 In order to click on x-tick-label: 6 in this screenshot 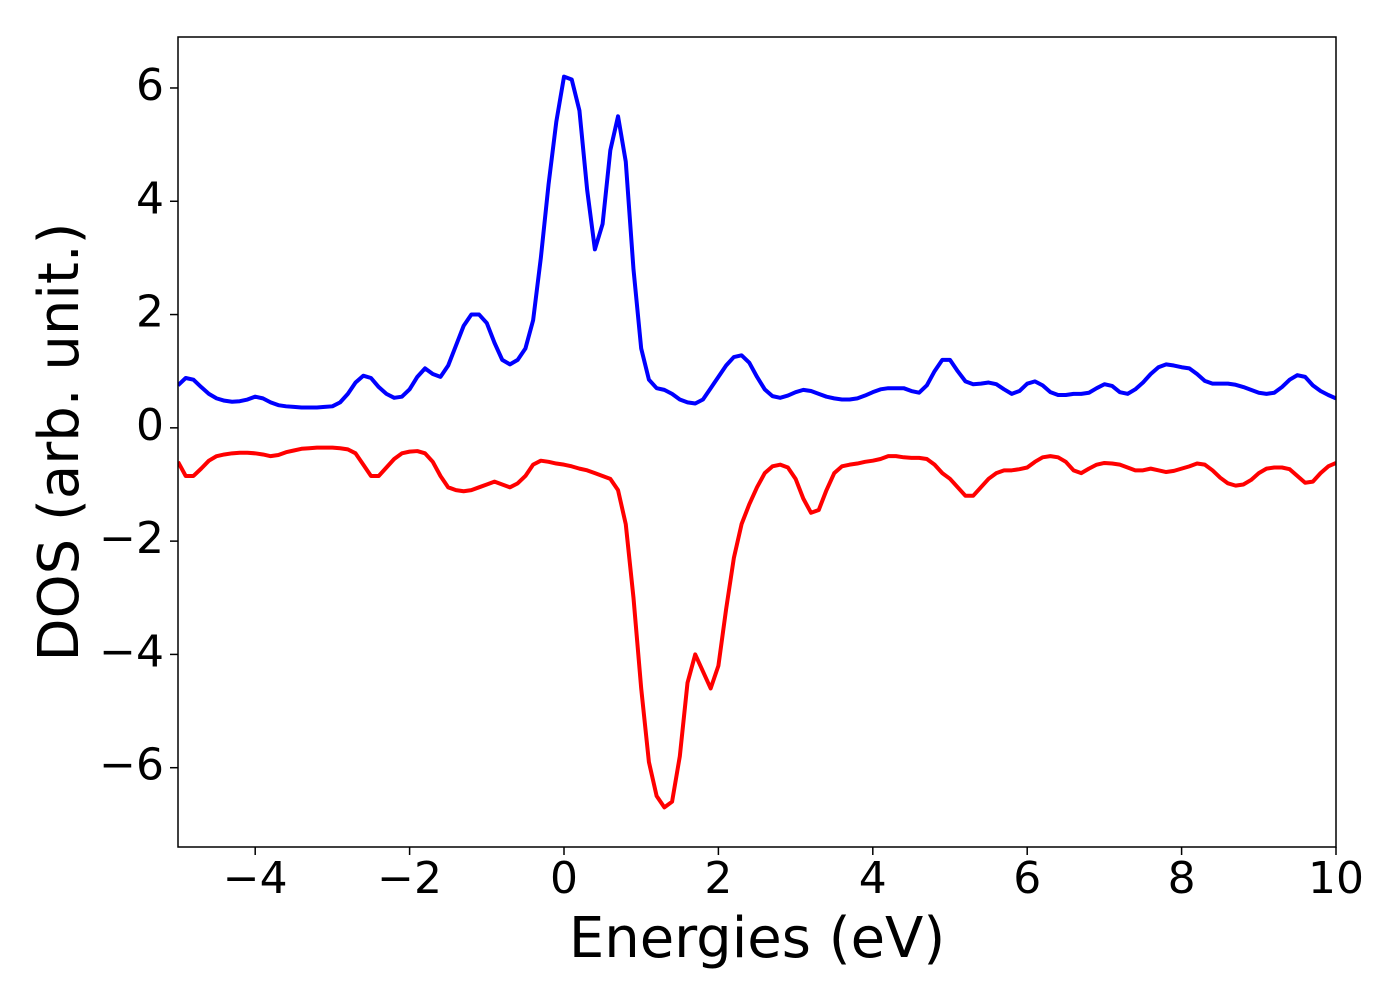, I will do `click(1027, 878)`.